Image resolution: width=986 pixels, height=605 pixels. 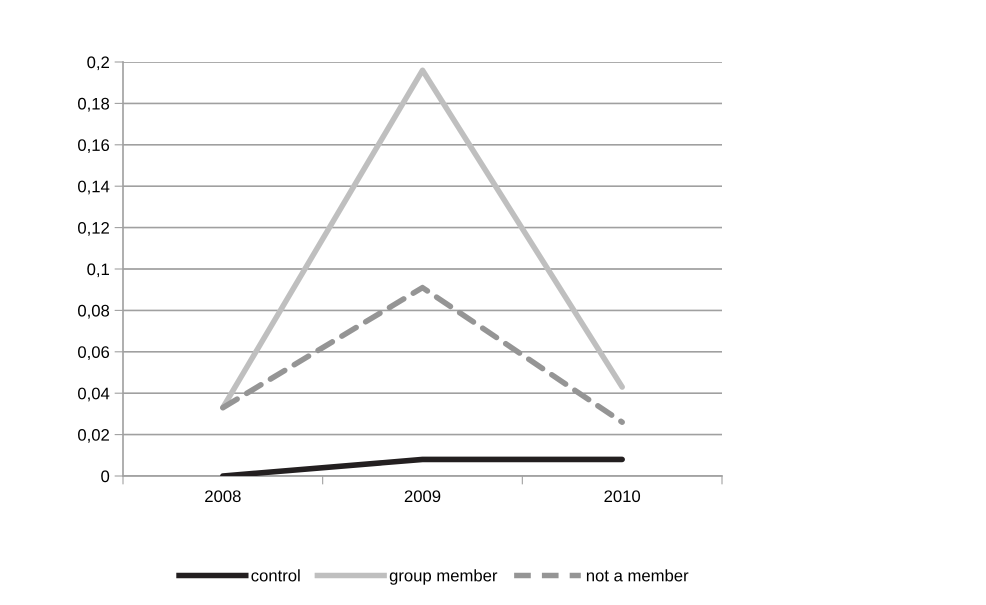 I want to click on y-tick-label: 0,02, so click(x=93, y=436).